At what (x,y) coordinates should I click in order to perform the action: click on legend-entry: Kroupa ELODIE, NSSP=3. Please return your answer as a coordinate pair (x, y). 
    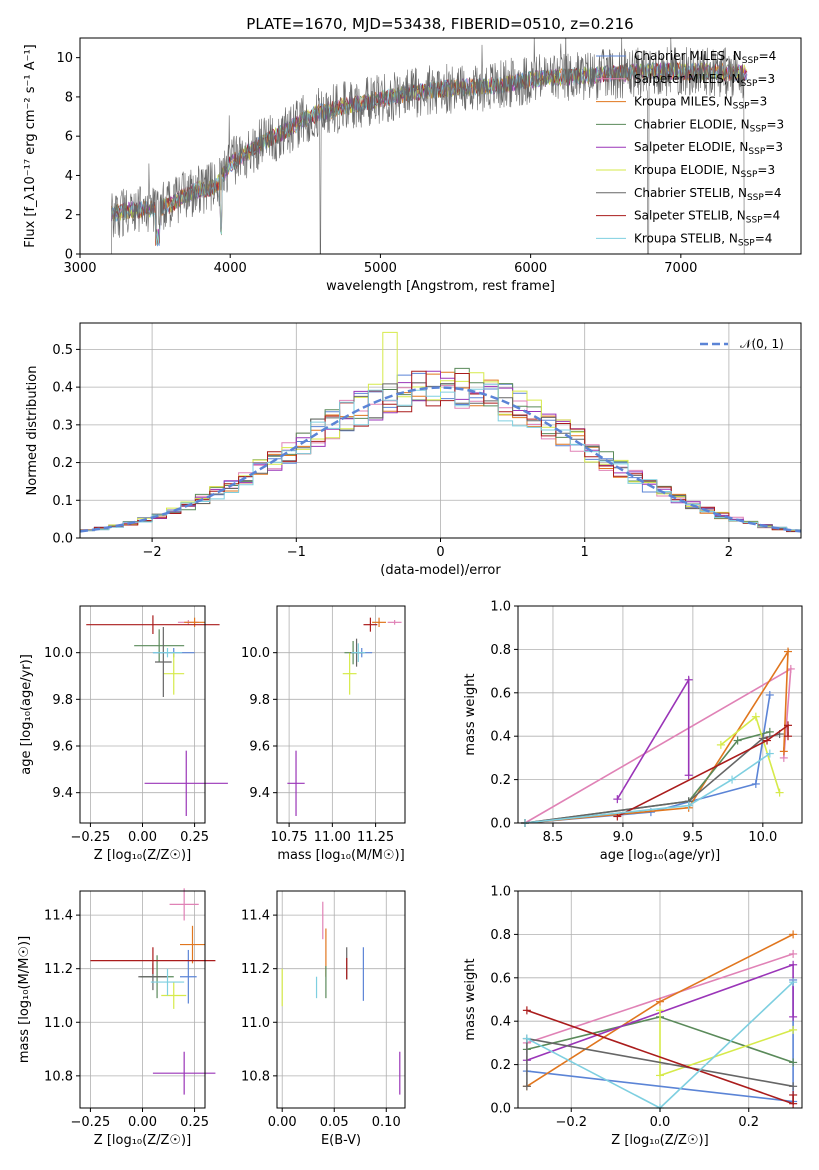
    Looking at the image, I should click on (704, 171).